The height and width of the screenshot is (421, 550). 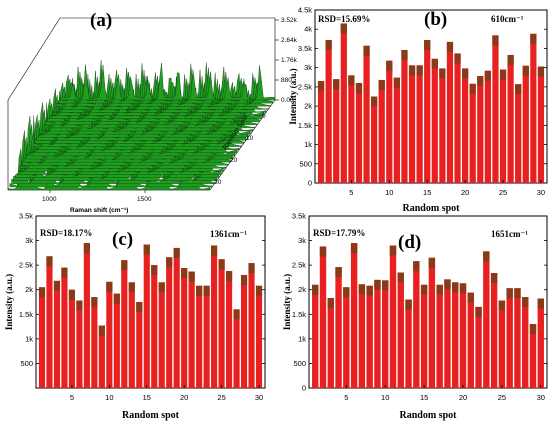 I want to click on x-axis-title: Random spot, so click(x=429, y=415).